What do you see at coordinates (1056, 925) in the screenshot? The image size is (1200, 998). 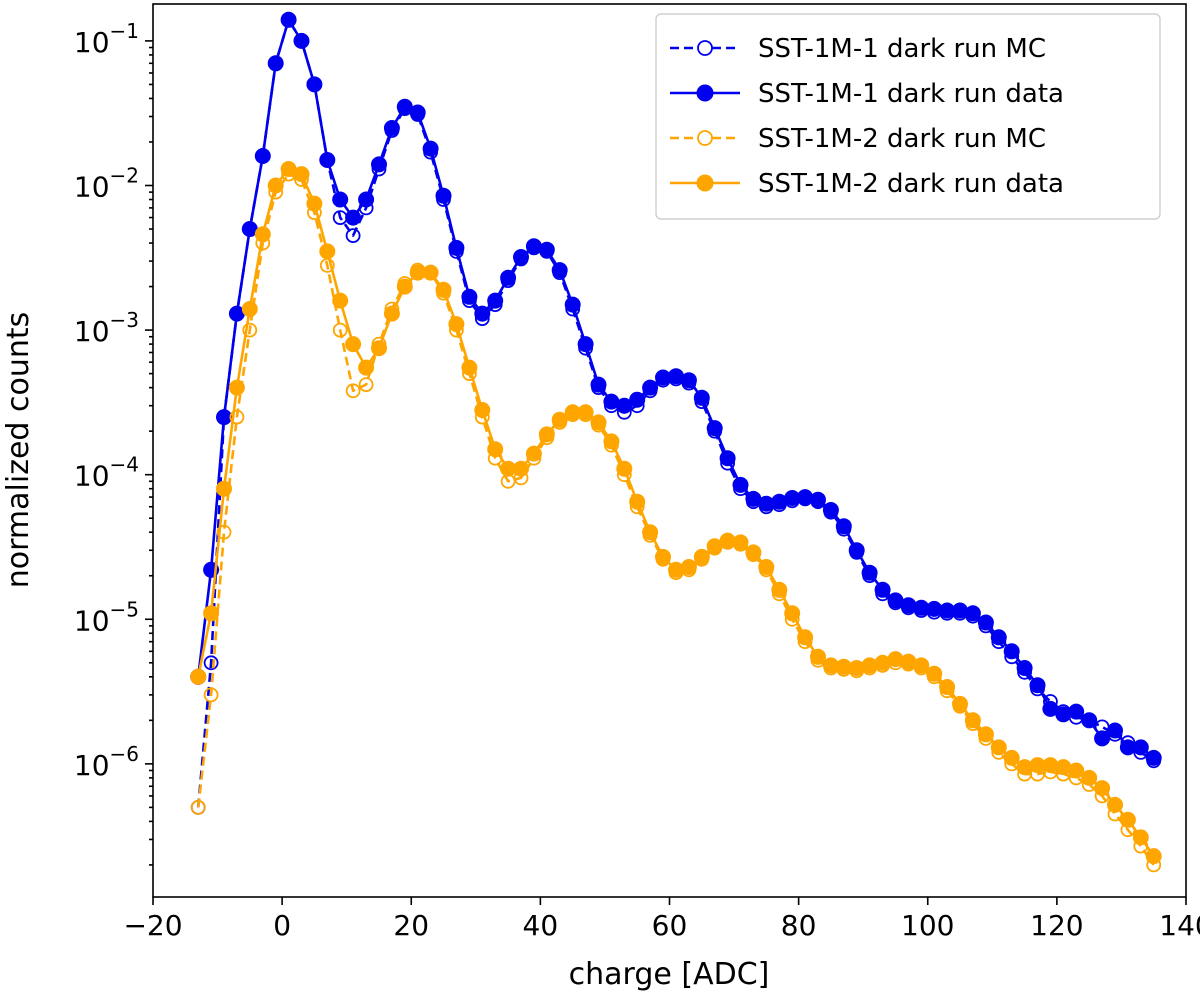 I see `x-tick-label: 120` at bounding box center [1056, 925].